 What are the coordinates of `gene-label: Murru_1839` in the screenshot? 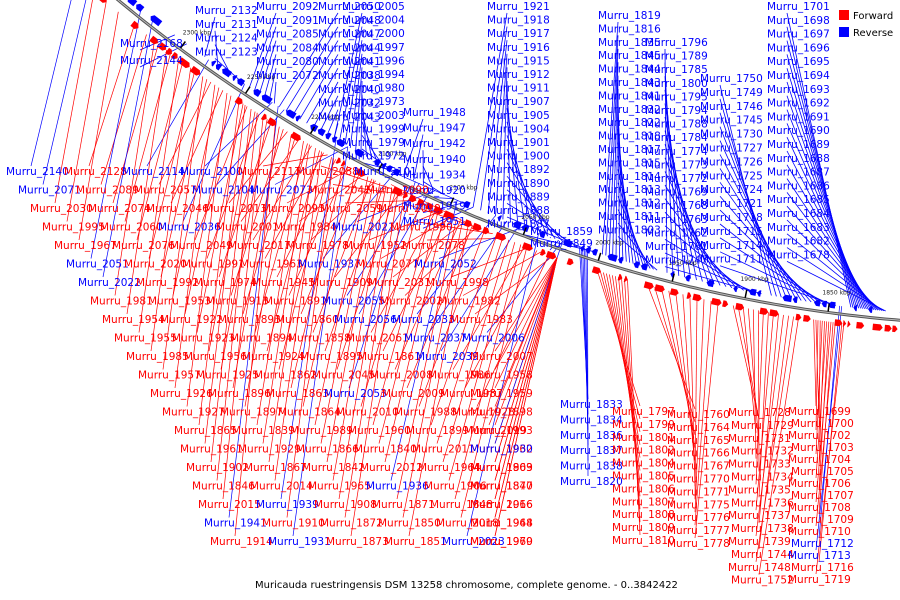 It's located at (263, 431).